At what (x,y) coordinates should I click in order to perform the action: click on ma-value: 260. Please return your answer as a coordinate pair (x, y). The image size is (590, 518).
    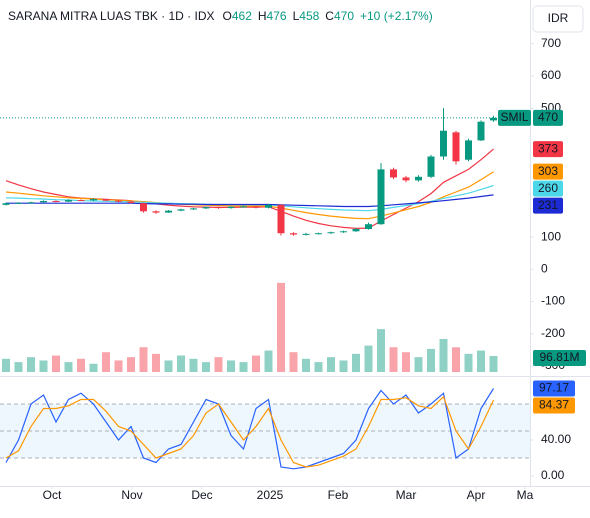
    Looking at the image, I should click on (548, 188).